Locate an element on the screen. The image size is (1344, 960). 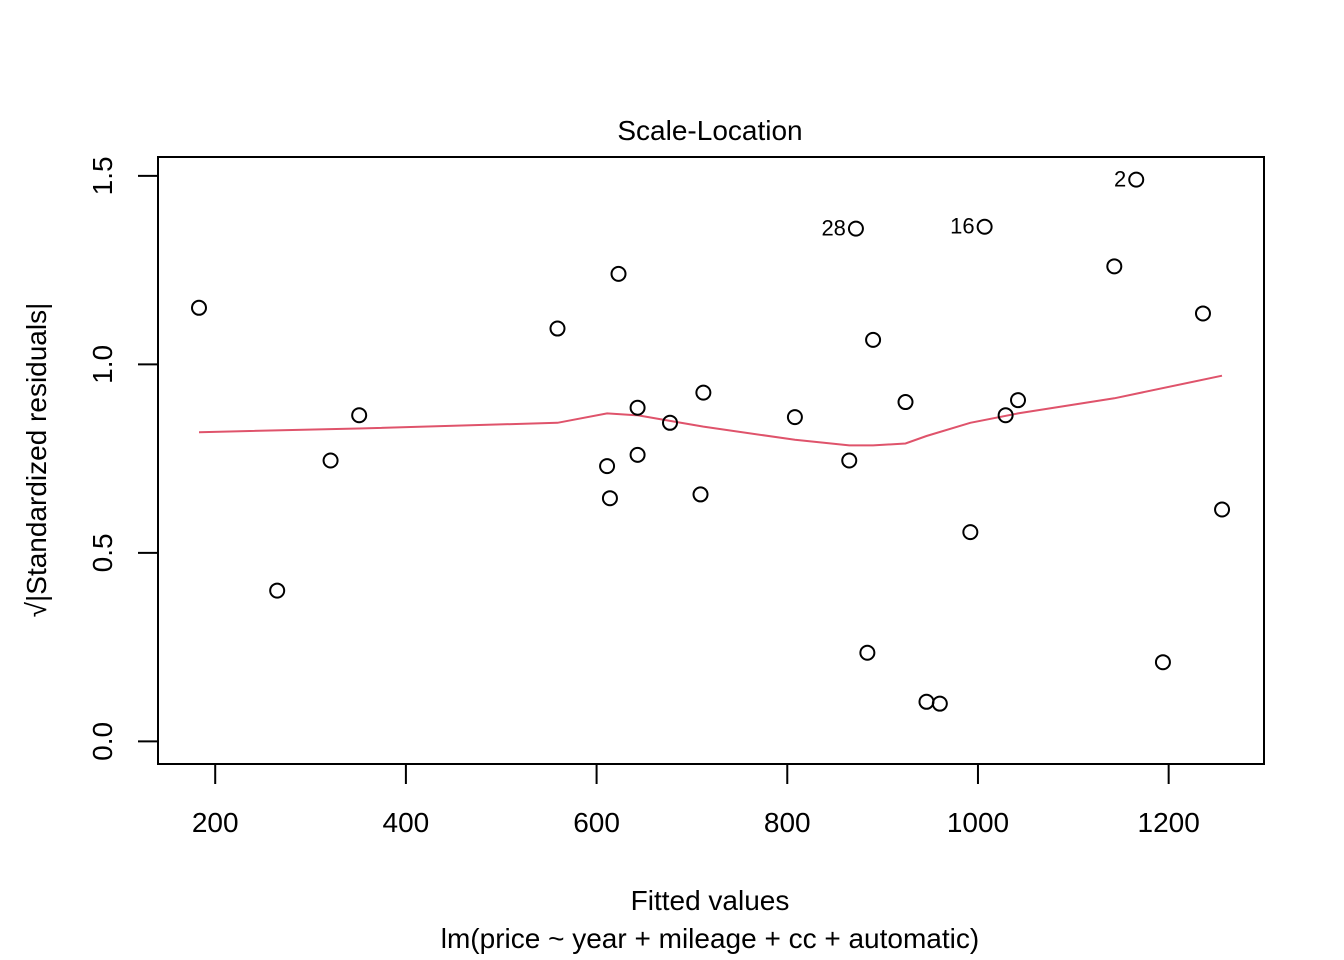
x-tick-label: 1000 is located at coordinates (978, 822).